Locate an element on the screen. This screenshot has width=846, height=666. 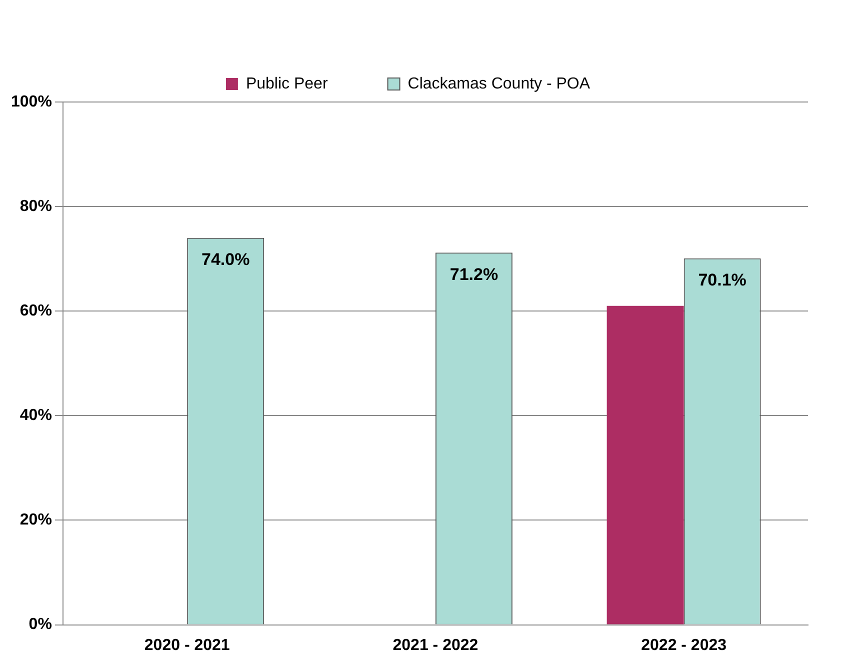
data-label: 70.1% is located at coordinates (722, 280).